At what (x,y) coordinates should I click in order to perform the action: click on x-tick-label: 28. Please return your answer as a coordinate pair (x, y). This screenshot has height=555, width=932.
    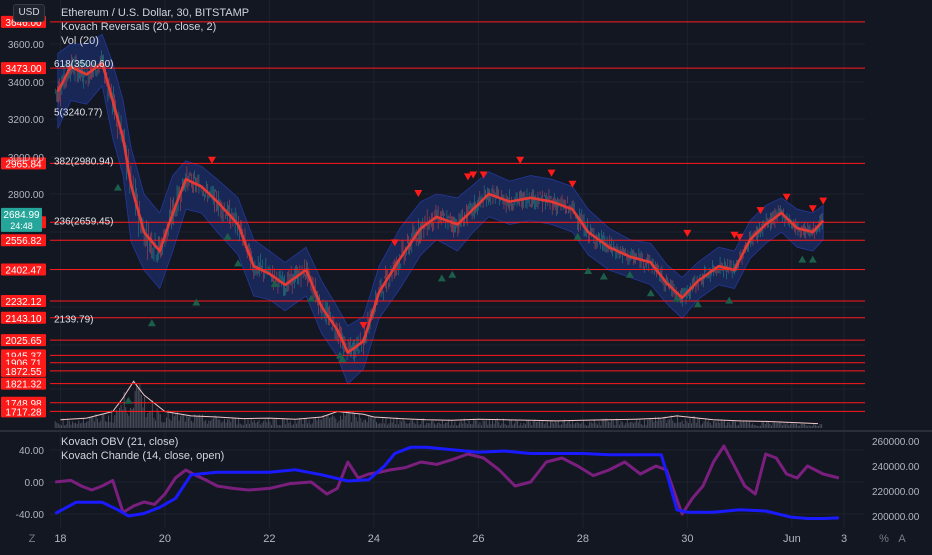
    Looking at the image, I should click on (583, 539).